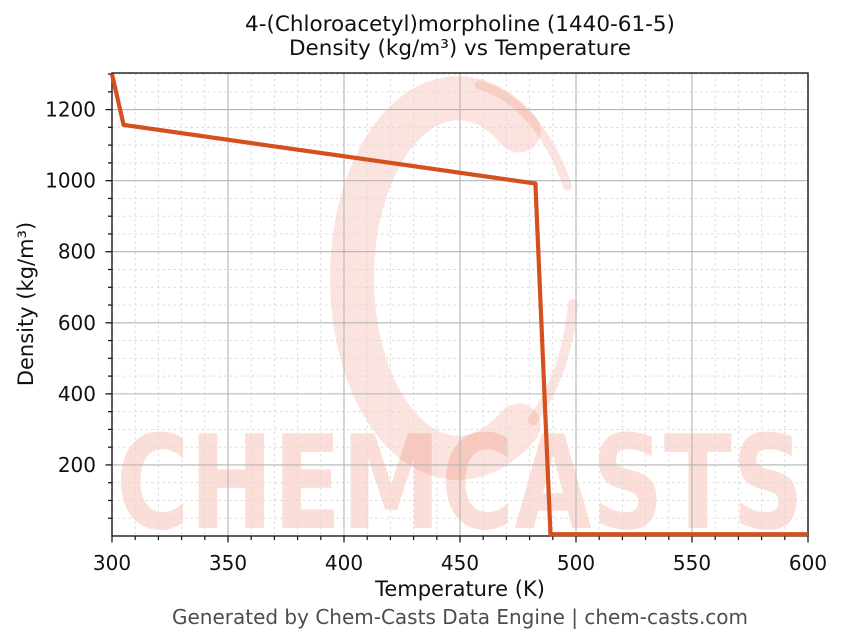 The width and height of the screenshot is (843, 644). What do you see at coordinates (228, 563) in the screenshot?
I see `x-tick-label: 350` at bounding box center [228, 563].